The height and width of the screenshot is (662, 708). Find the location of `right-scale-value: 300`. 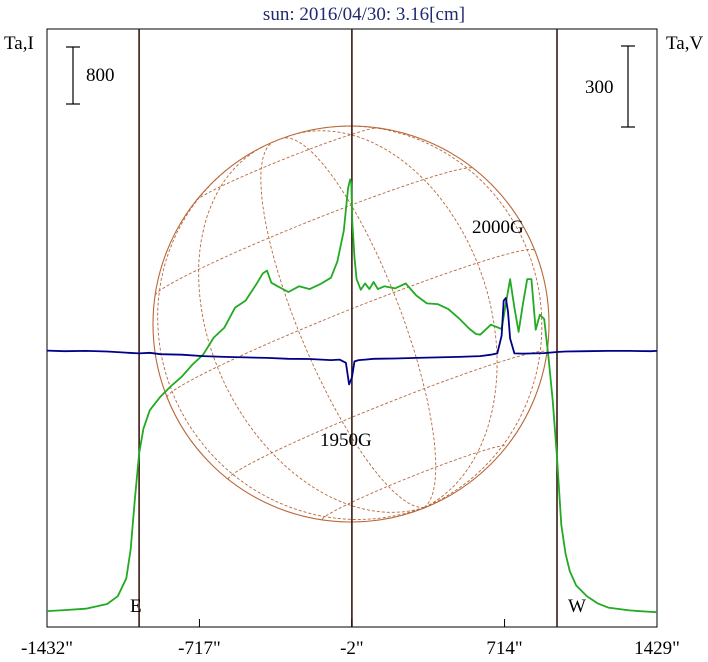

right-scale-value: 300 is located at coordinates (599, 87).